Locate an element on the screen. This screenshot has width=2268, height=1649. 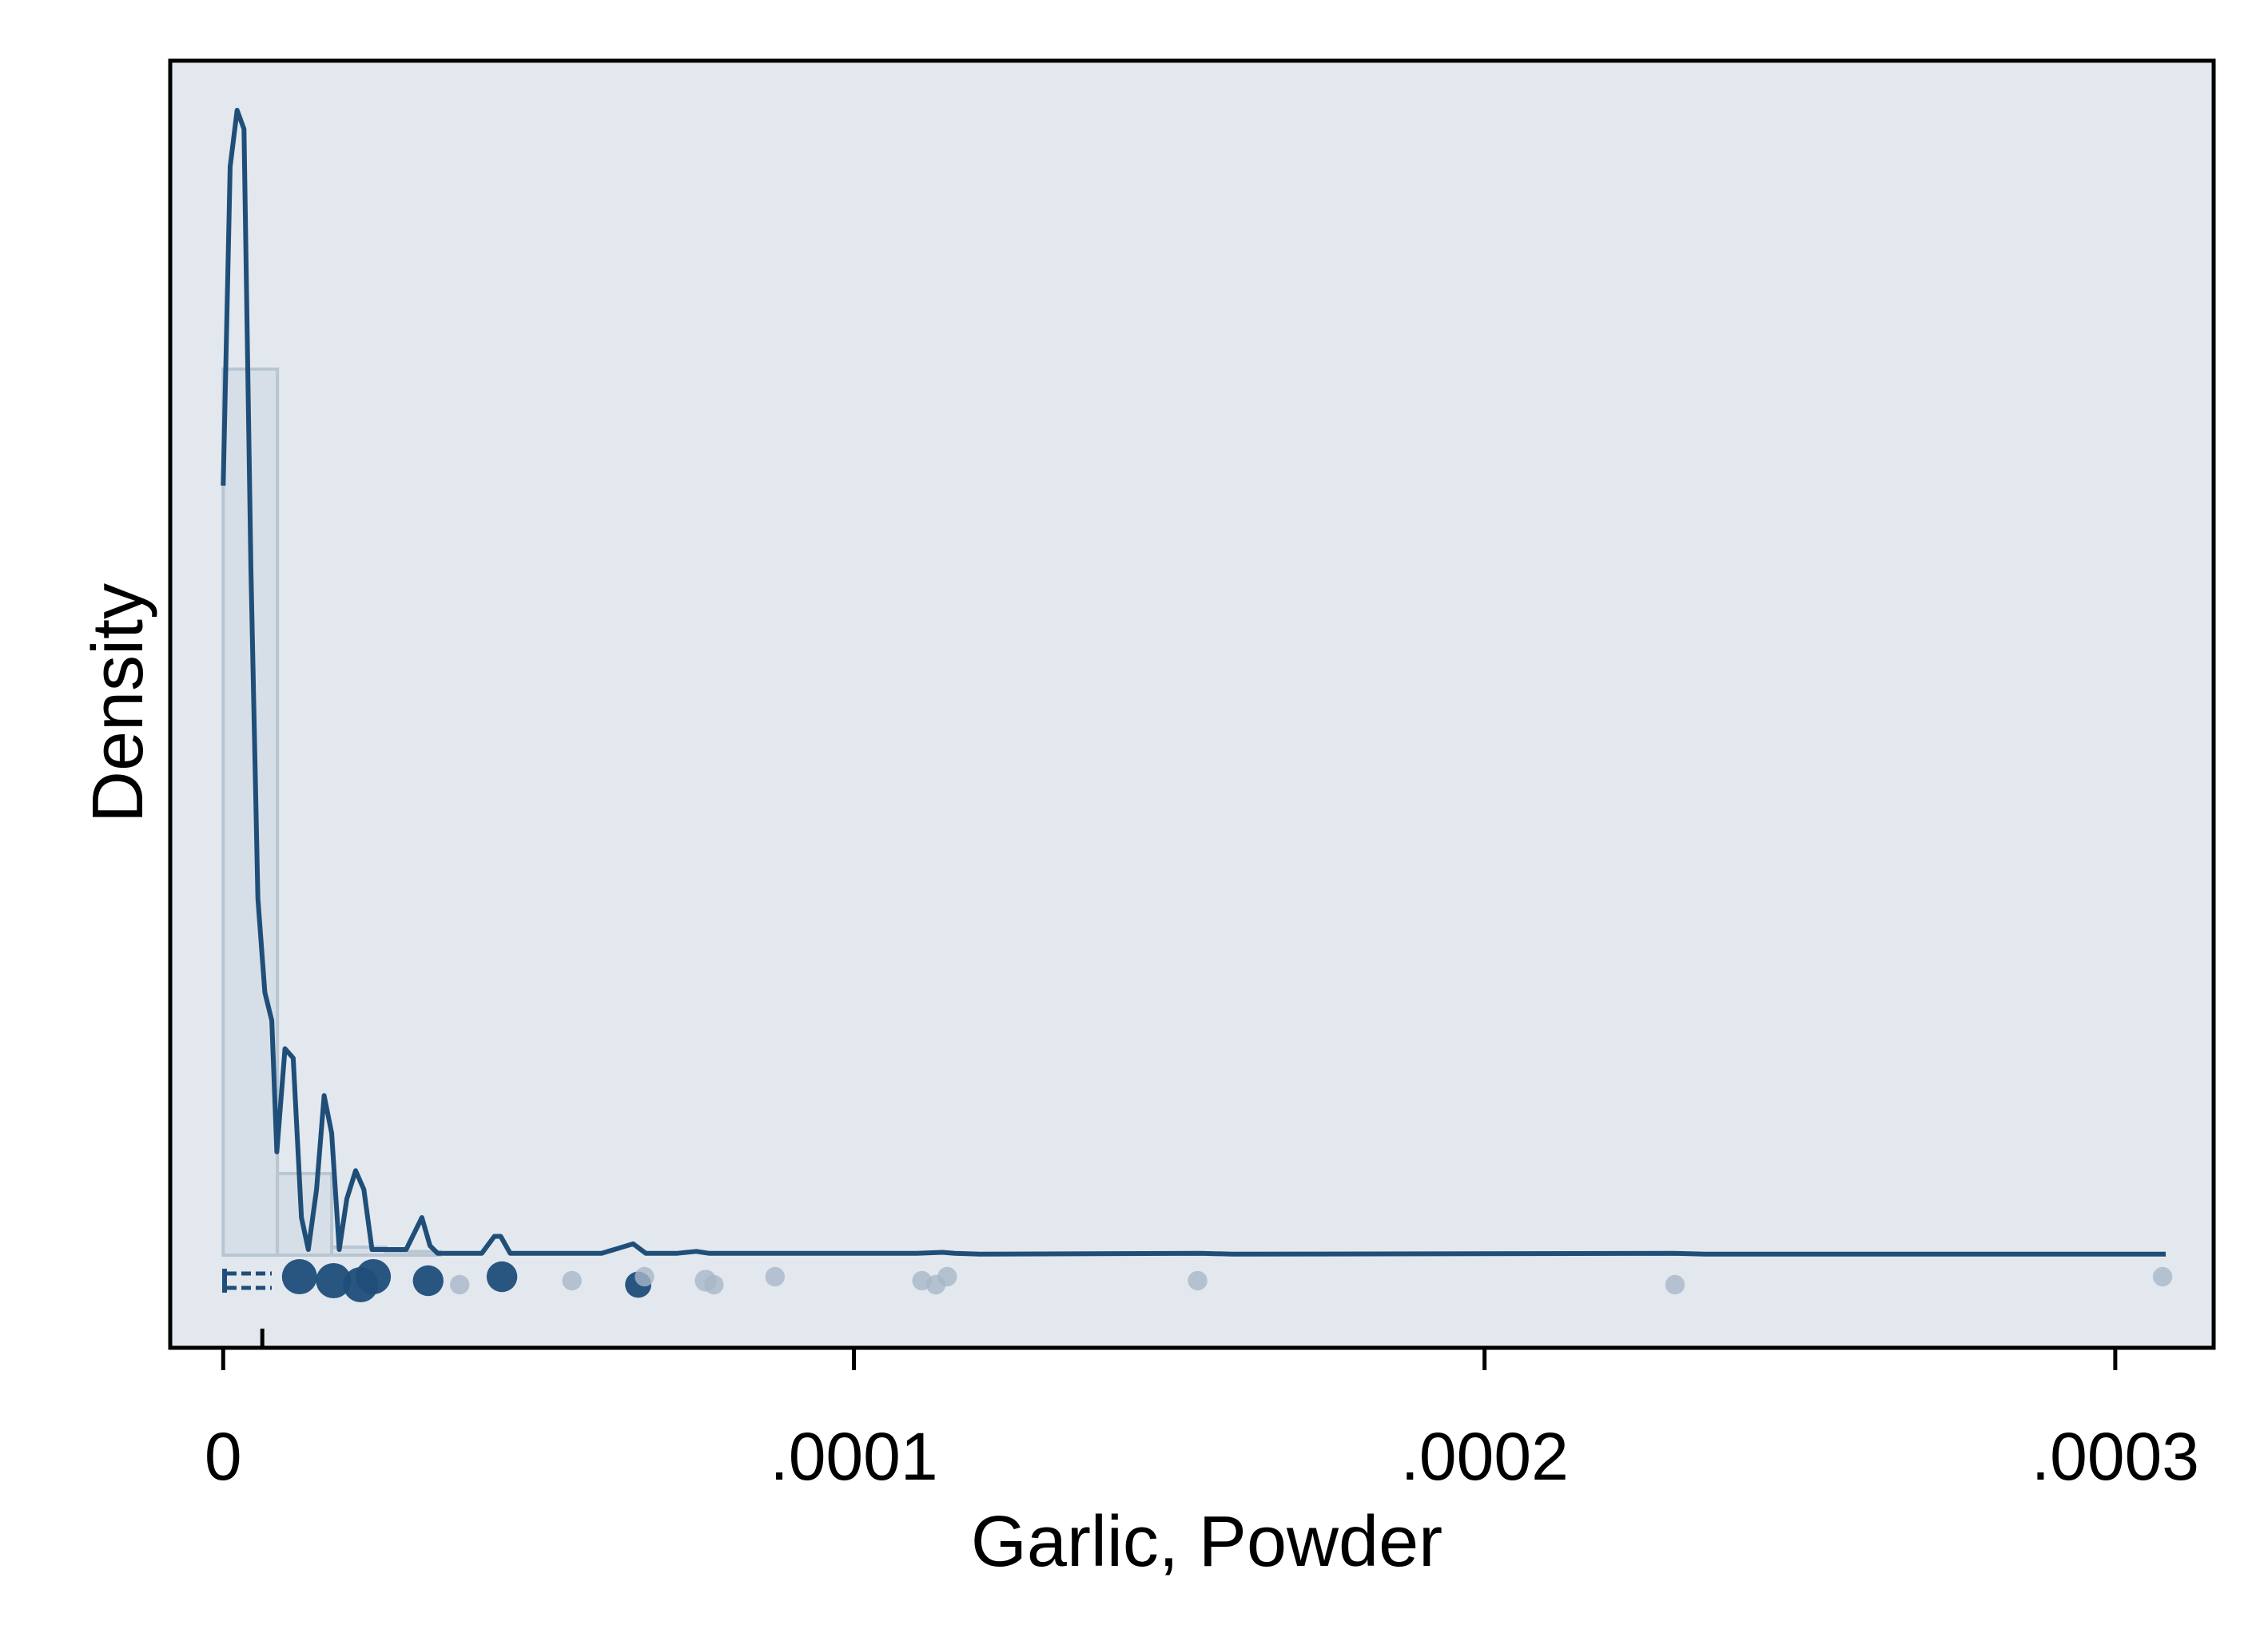
histogram-bar is located at coordinates (413, 1253).